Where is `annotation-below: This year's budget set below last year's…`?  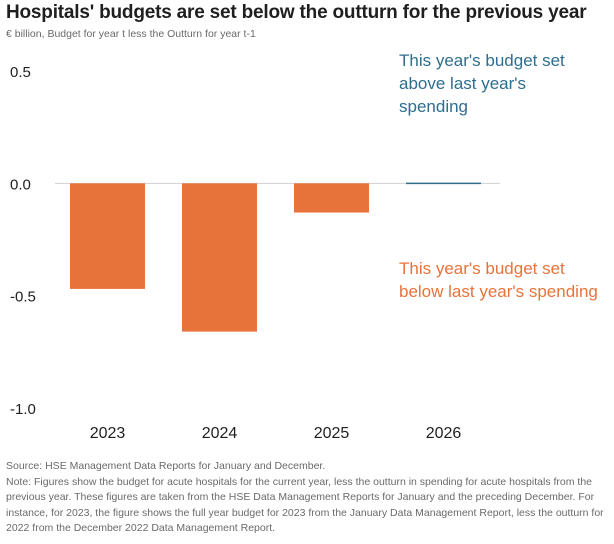 annotation-below: This year's budget set below last year's… is located at coordinates (498, 280).